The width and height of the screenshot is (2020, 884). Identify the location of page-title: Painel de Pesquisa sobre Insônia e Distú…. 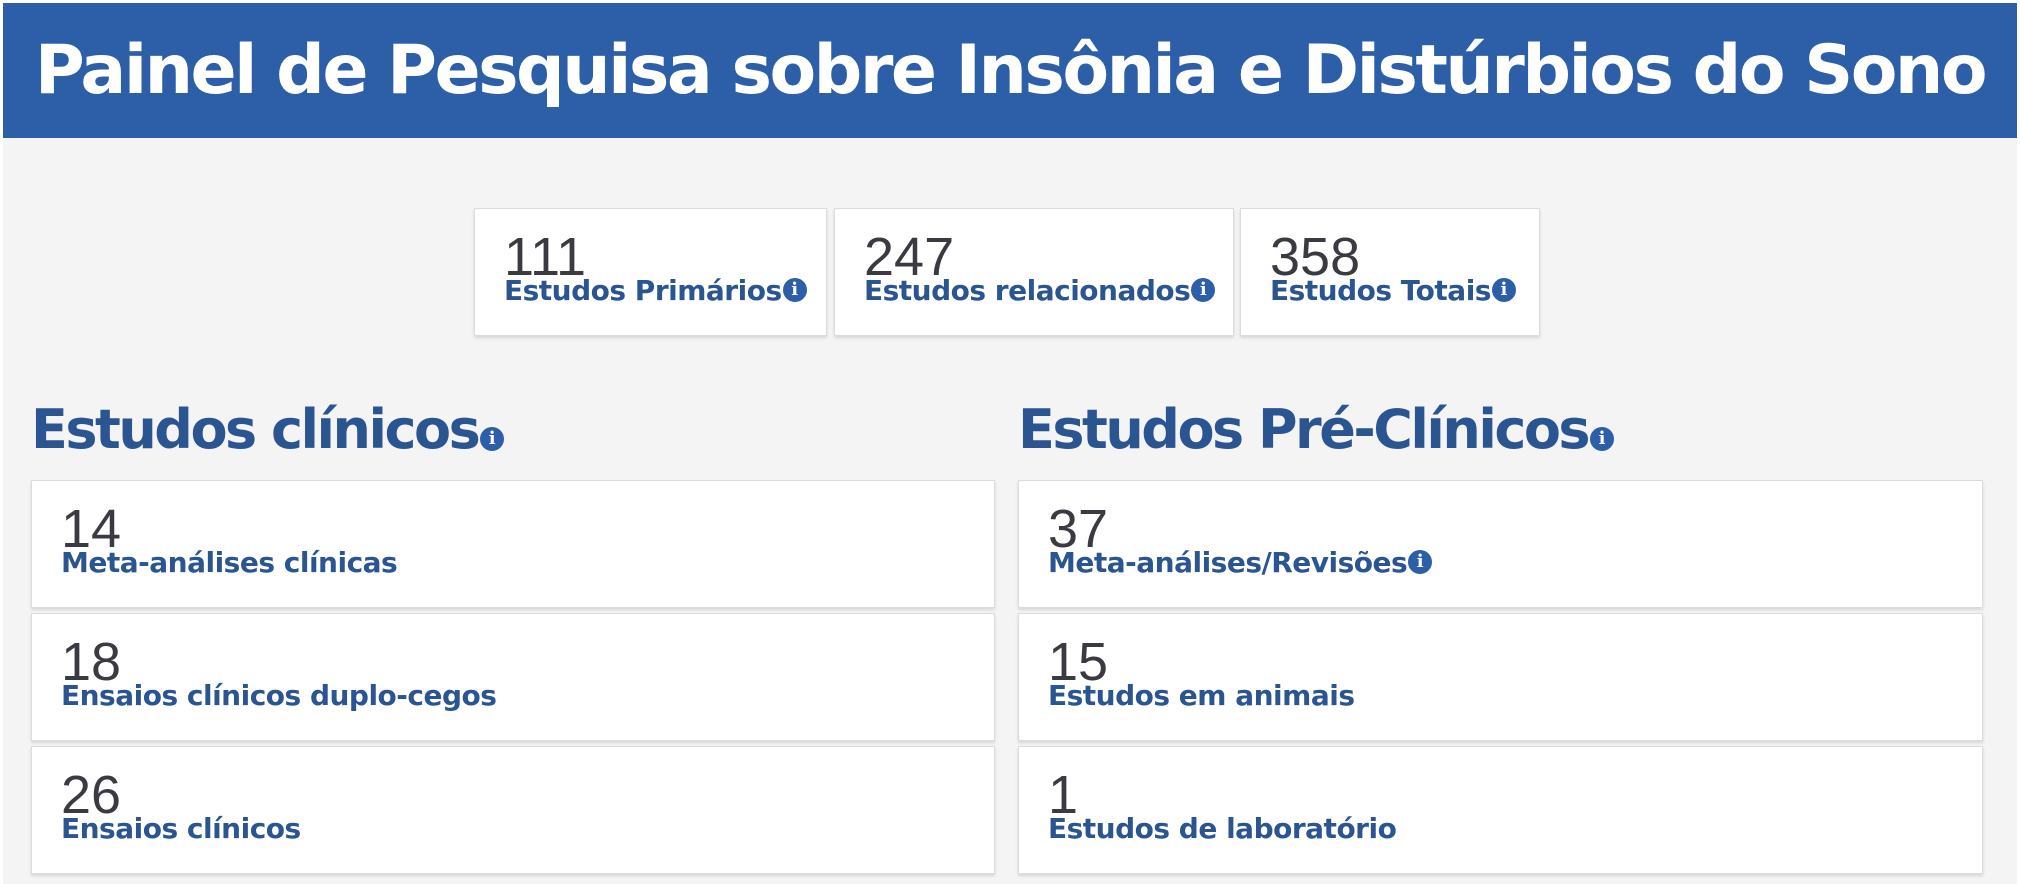
(1011, 70).